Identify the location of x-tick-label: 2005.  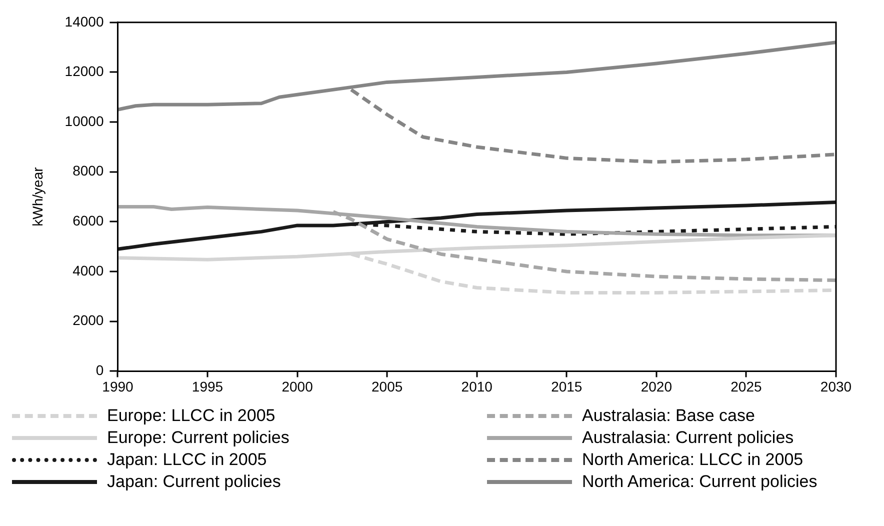
(387, 386).